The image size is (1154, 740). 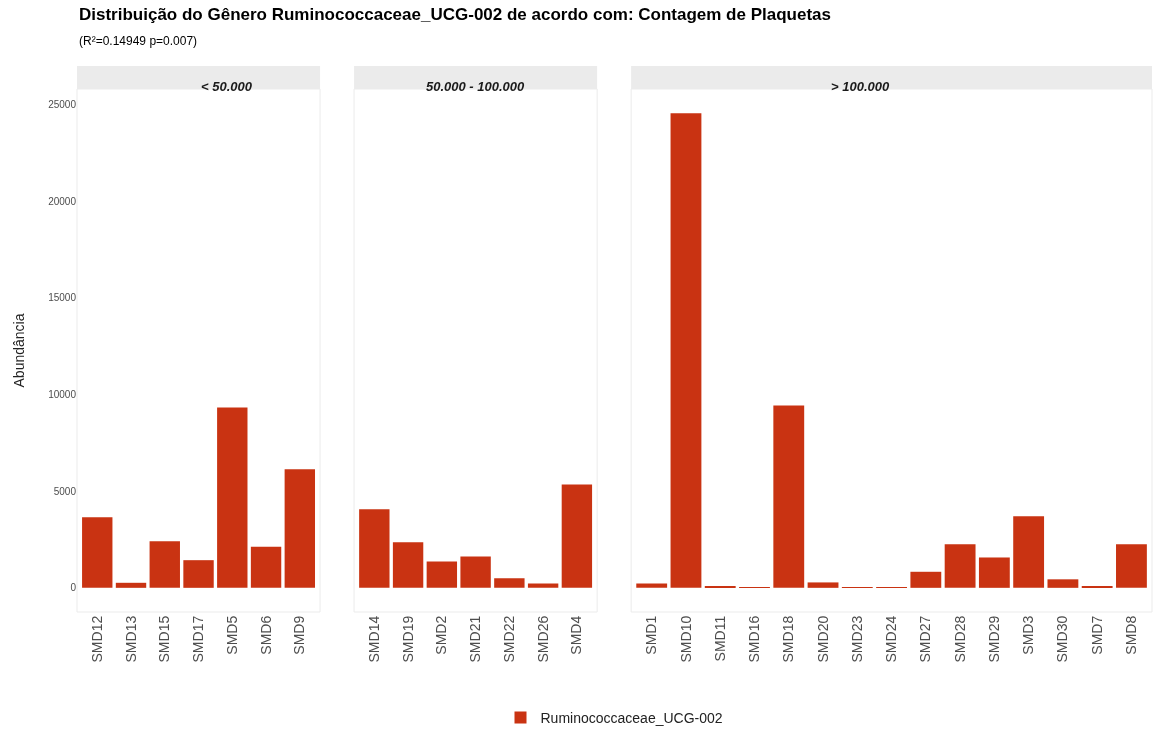 What do you see at coordinates (993, 639) in the screenshot?
I see `x-tick-label: SMD29` at bounding box center [993, 639].